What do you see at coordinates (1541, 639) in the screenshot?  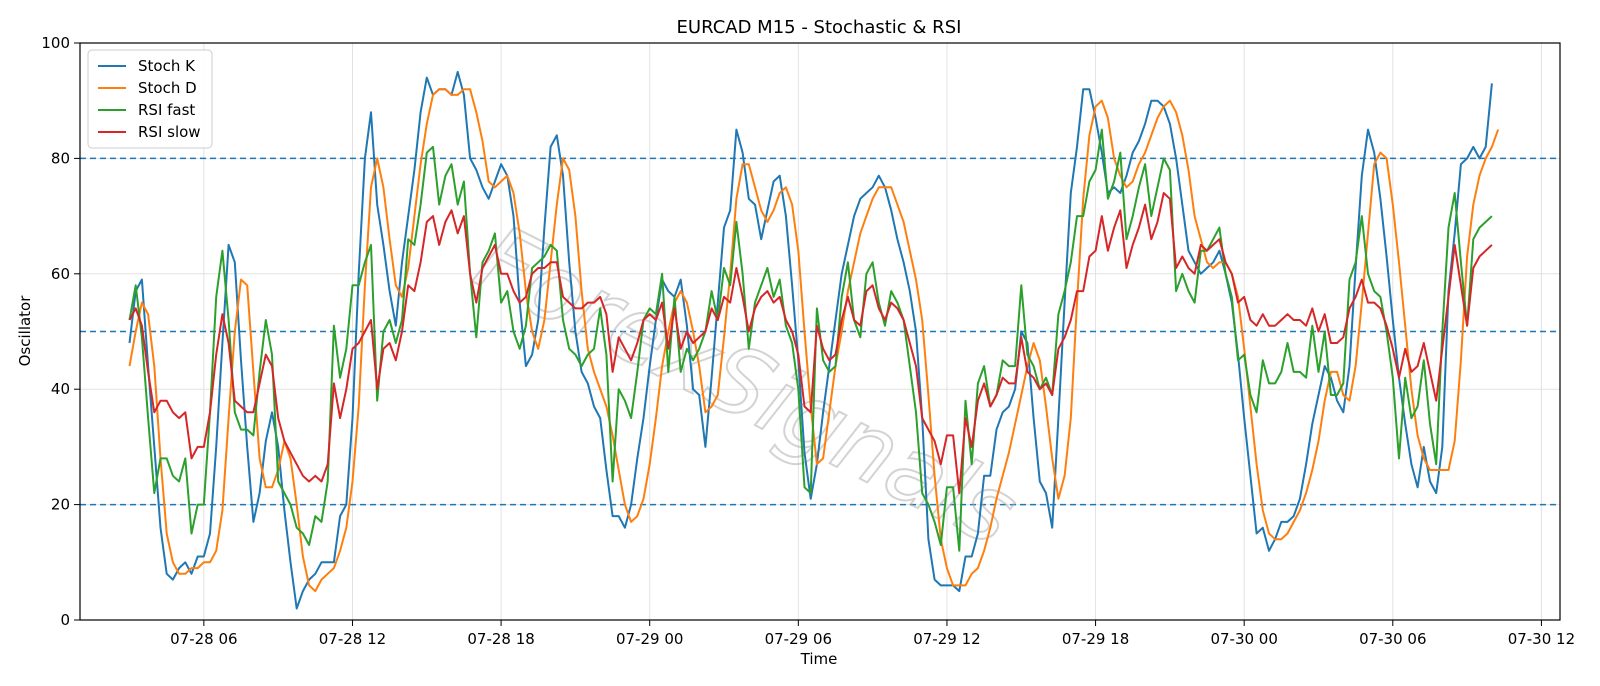 I see `x-tick-label: 07-30 12` at bounding box center [1541, 639].